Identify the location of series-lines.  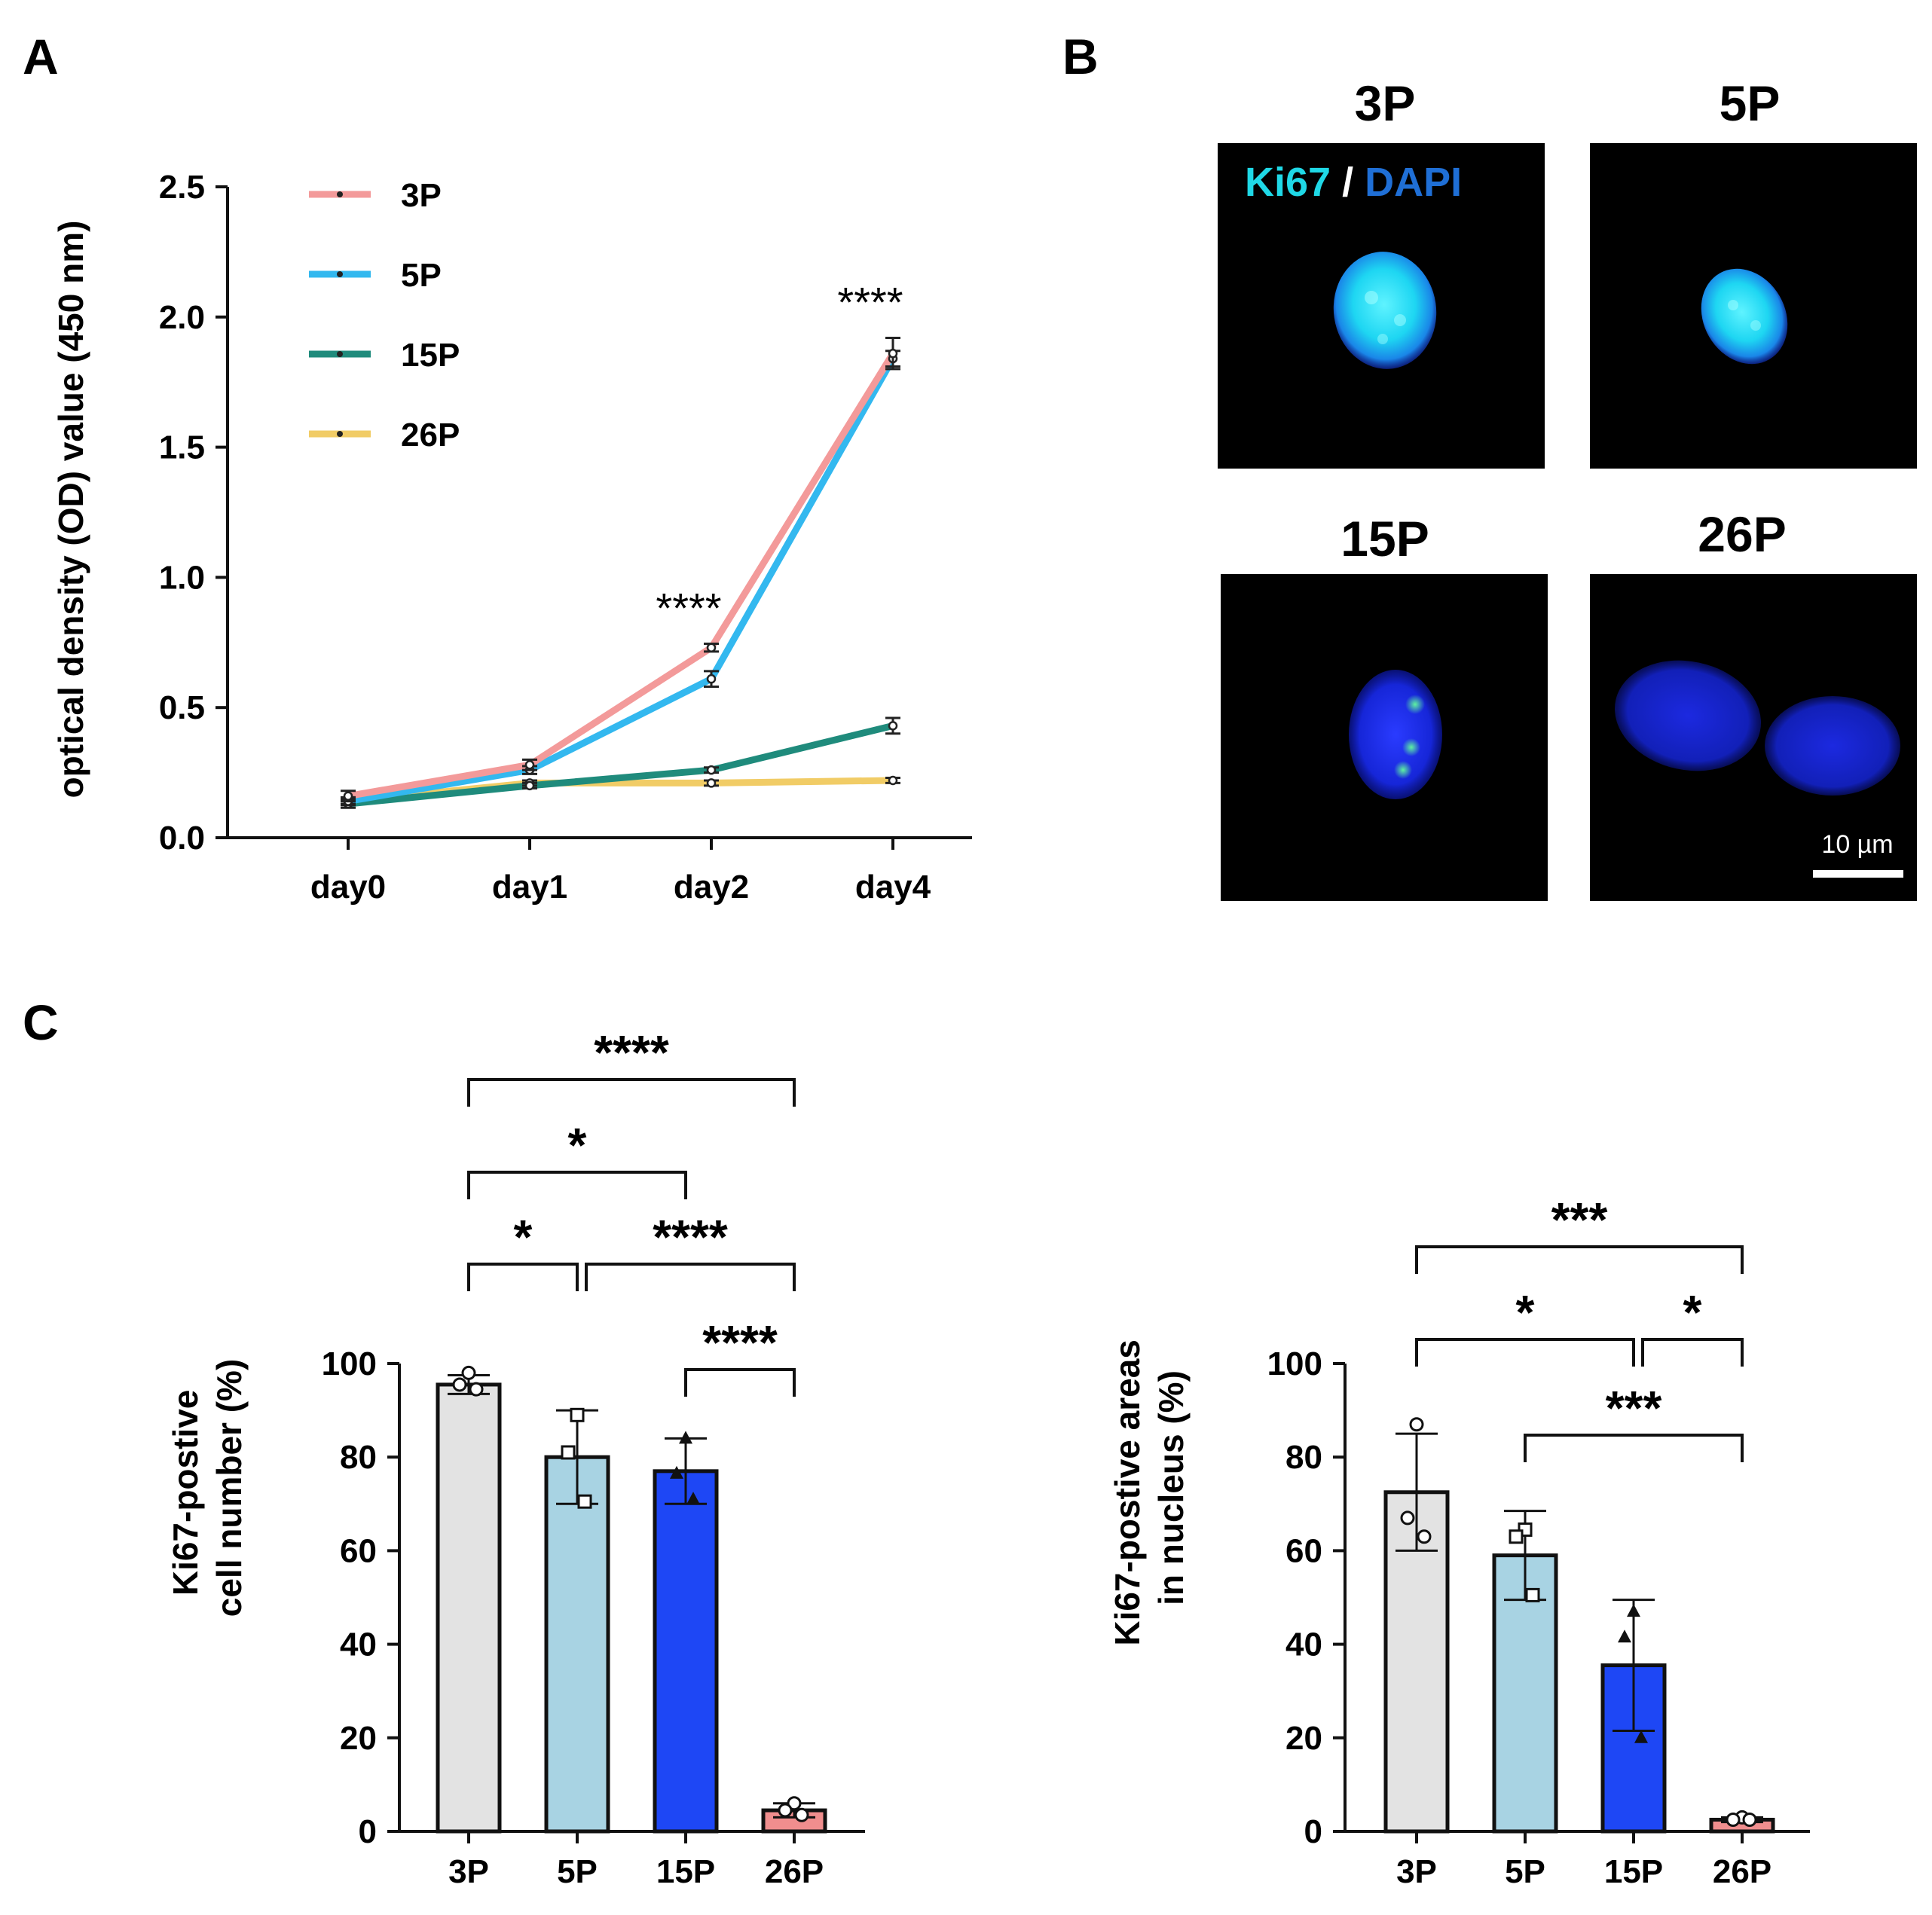
(620, 572).